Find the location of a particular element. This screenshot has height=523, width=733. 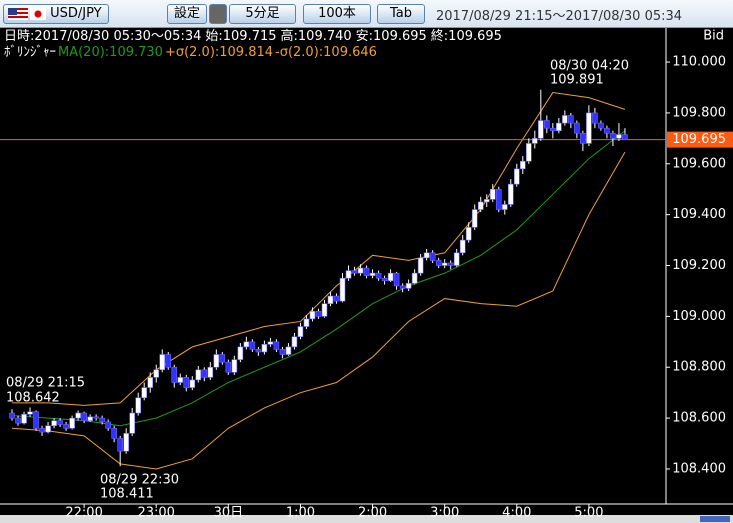

price-label: 109.695 is located at coordinates (699, 139).